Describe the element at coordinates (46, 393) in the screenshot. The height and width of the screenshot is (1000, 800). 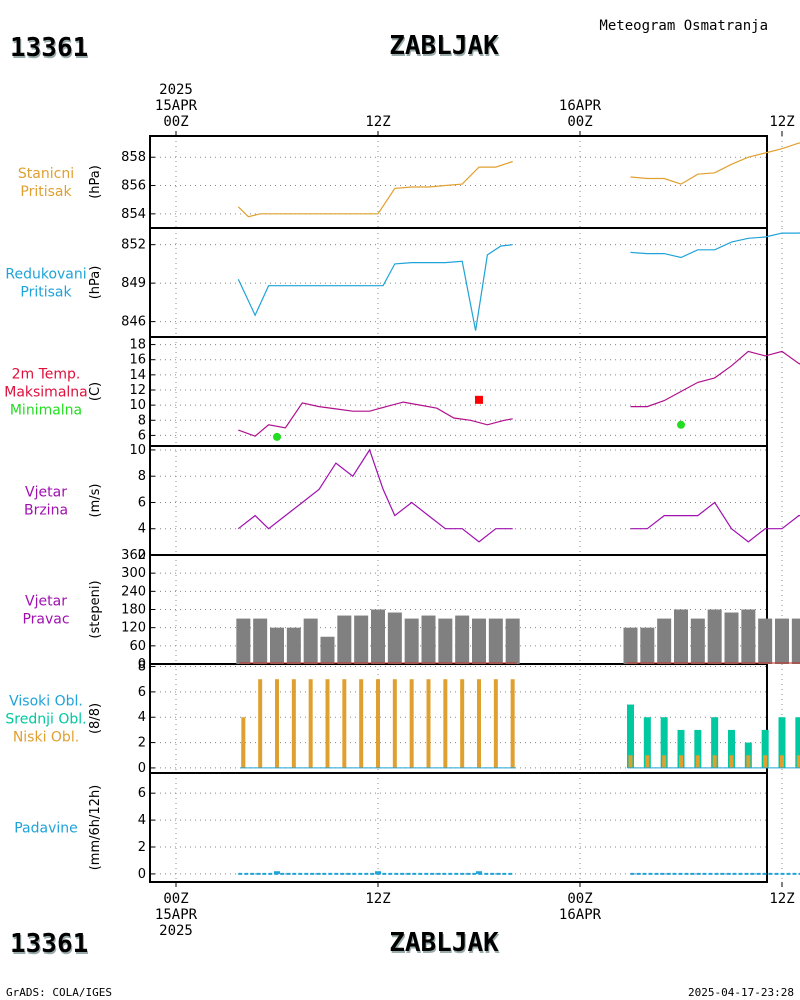
I see `panel-label: Maksimalna` at that location.